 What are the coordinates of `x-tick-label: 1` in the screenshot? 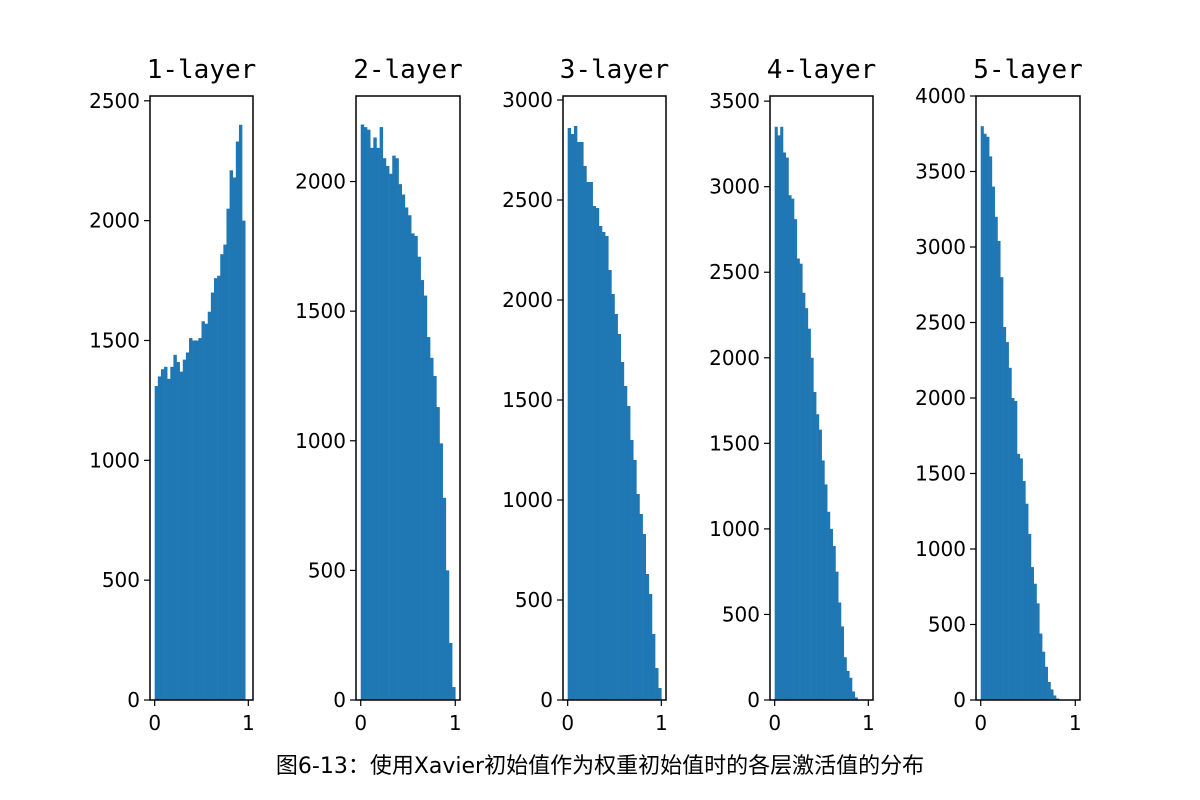 It's located at (455, 723).